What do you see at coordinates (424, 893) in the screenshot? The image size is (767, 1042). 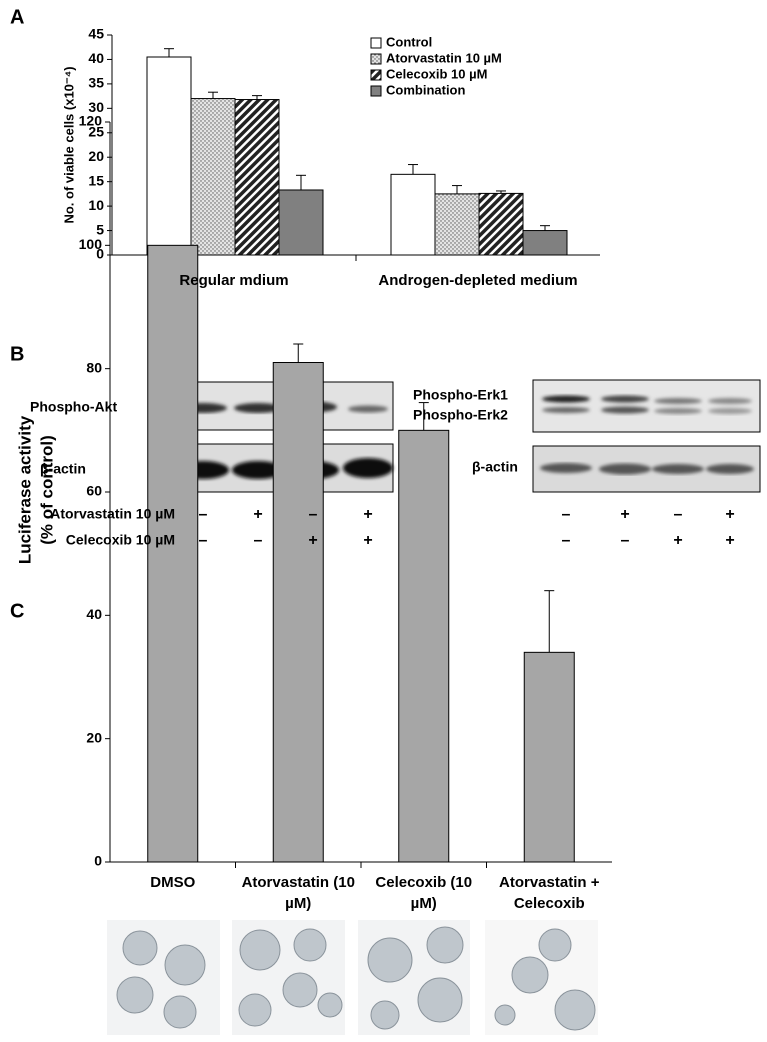 I see `x-tick-label: Celecoxib (10 µM)` at bounding box center [424, 893].